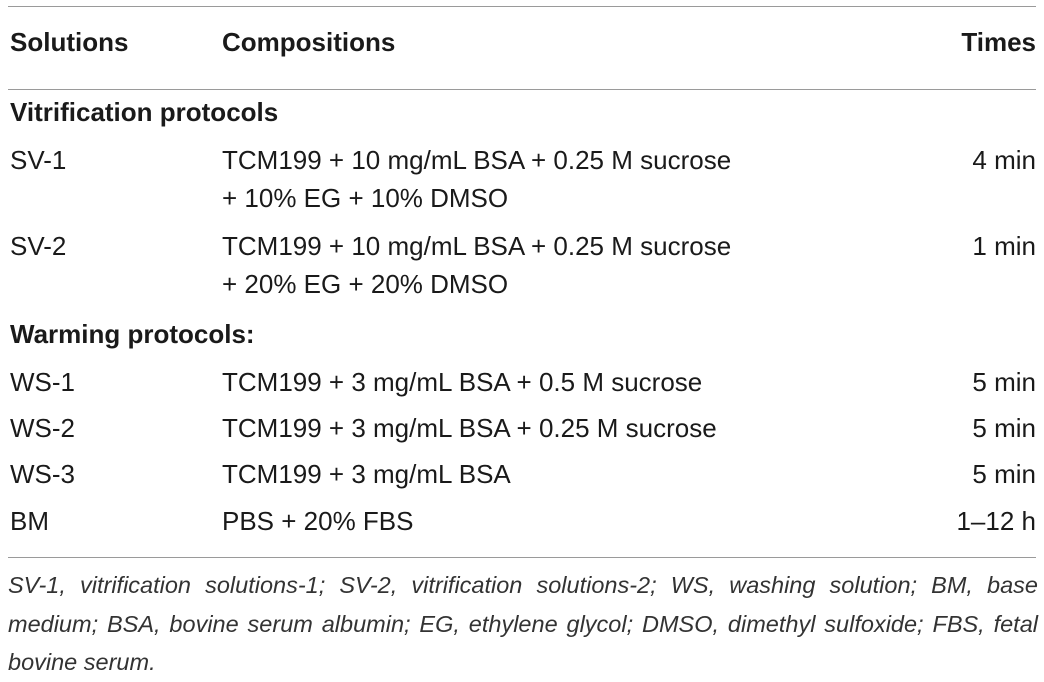  I want to click on composition-line: + 10% EG + 10% DMSO, so click(365, 198).